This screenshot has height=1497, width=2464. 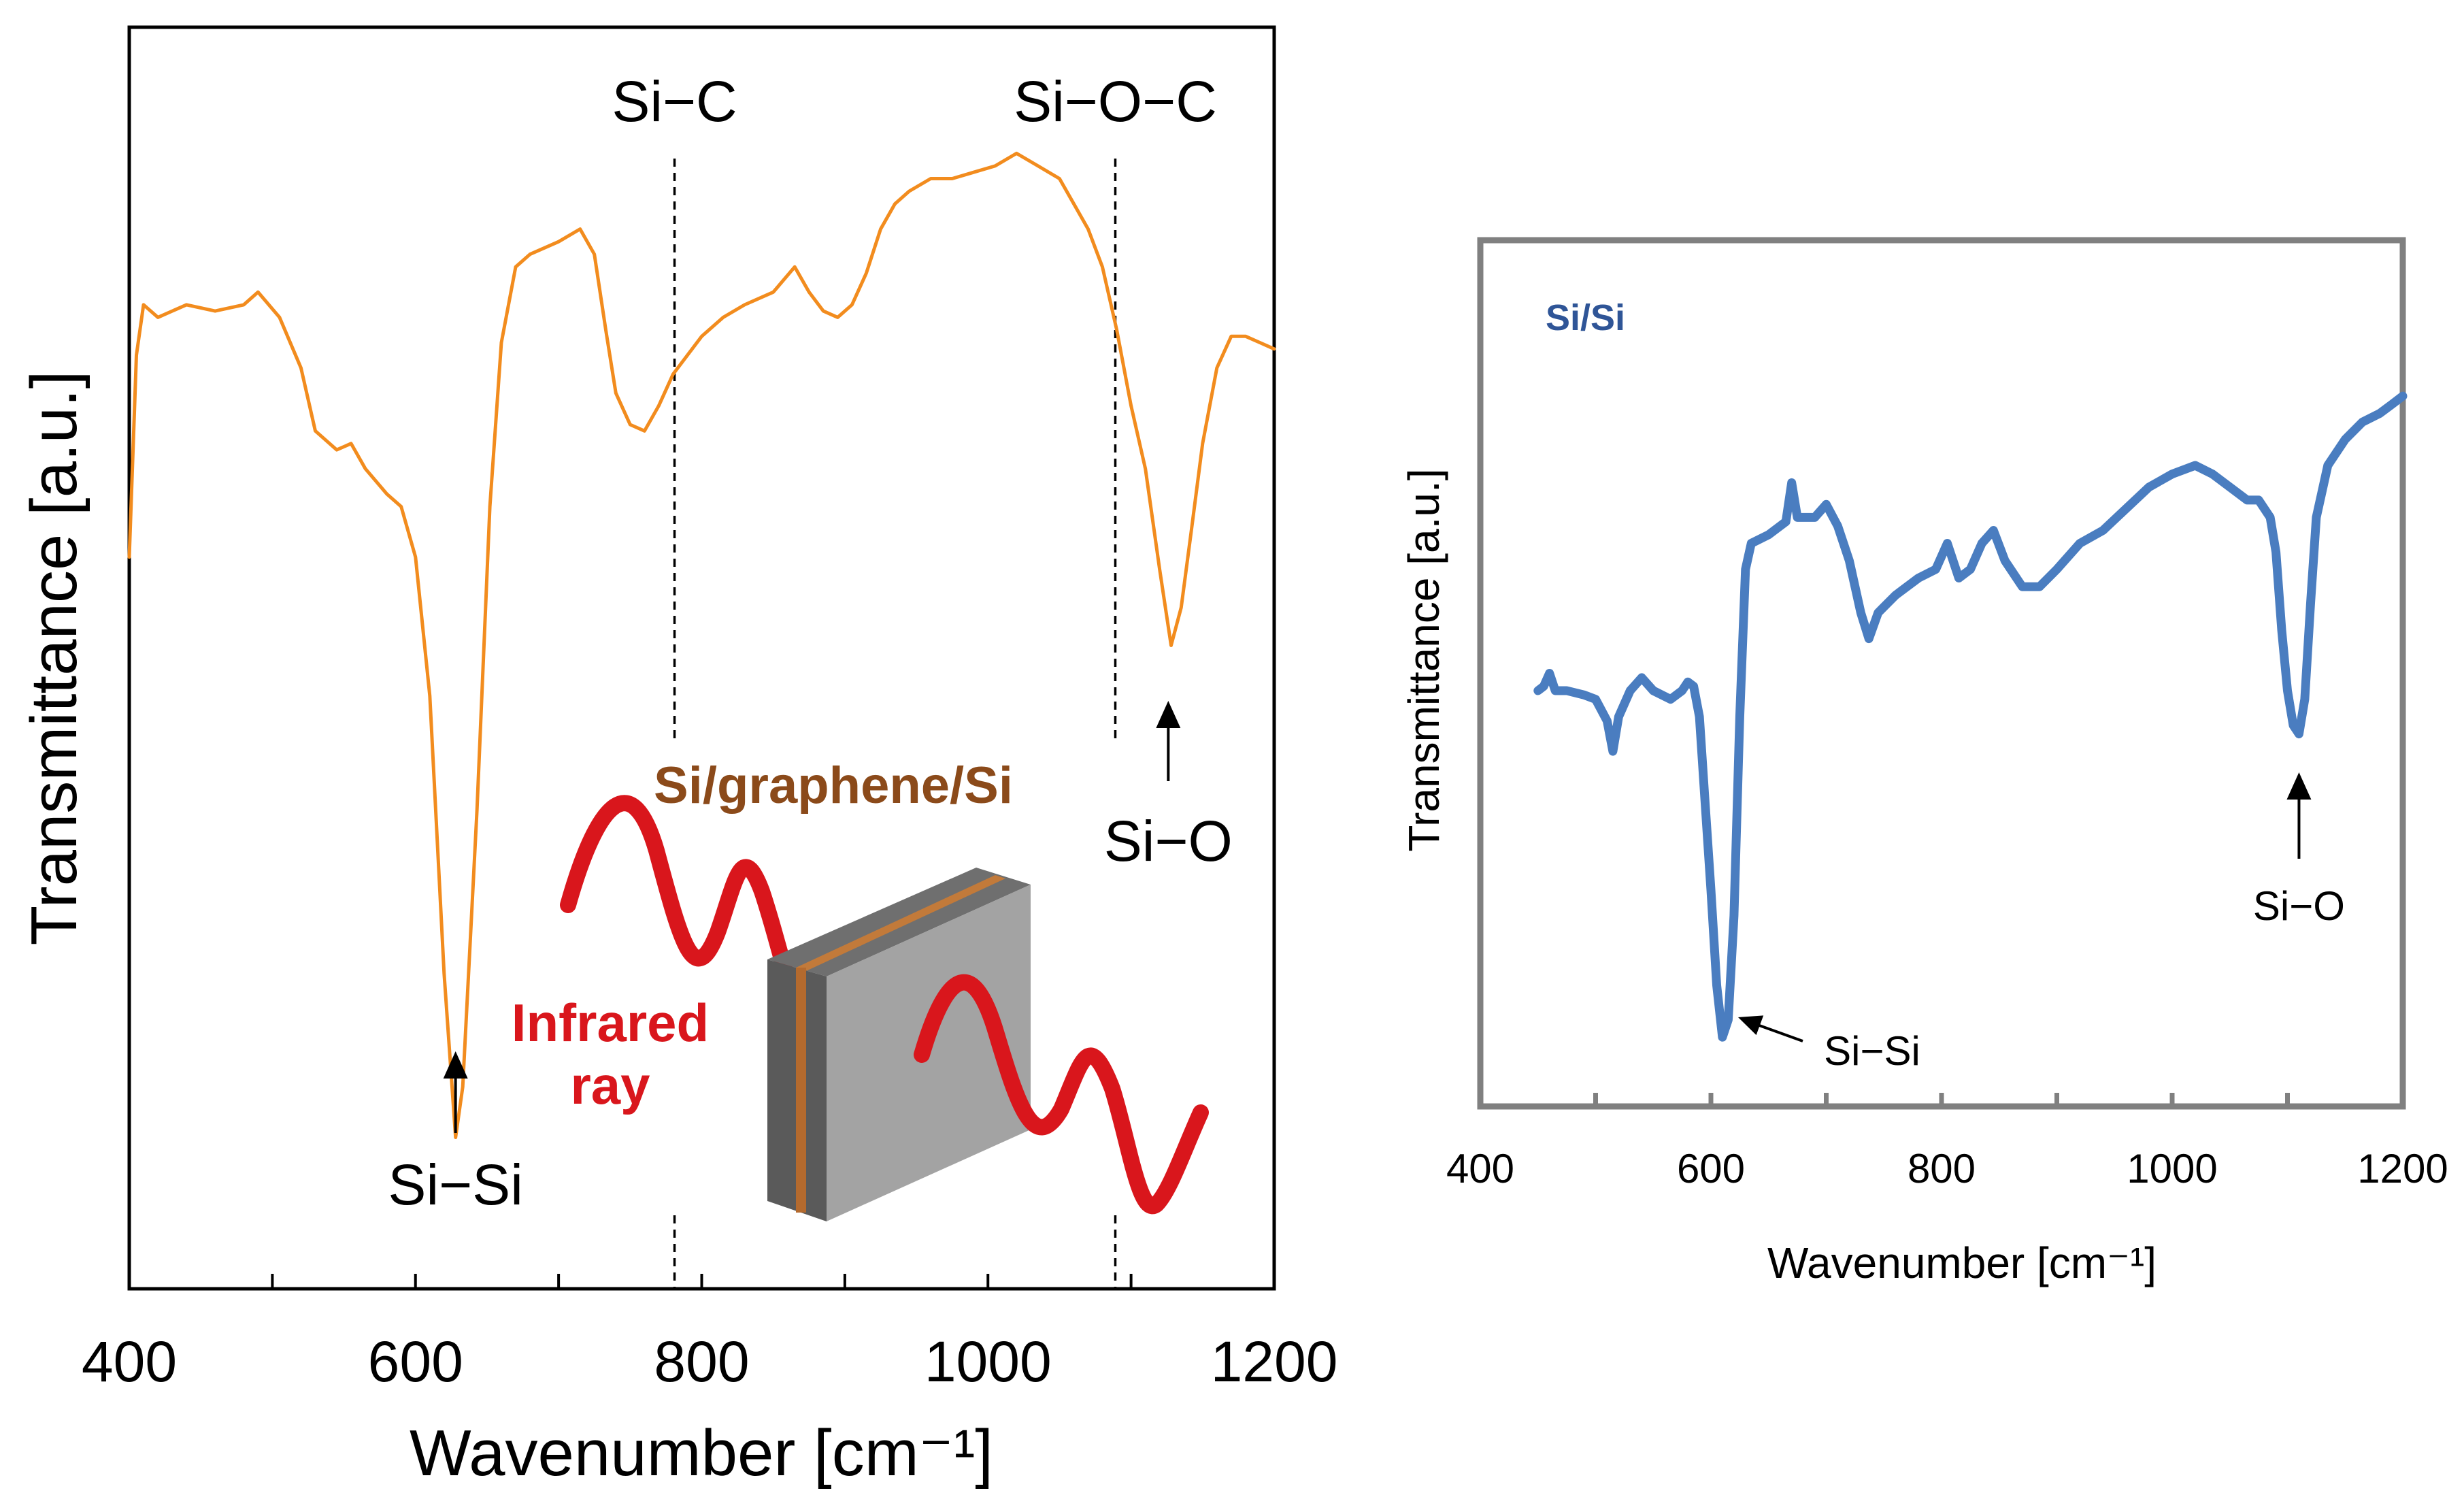 I want to click on block-left-graphene, so click(x=801, y=1090).